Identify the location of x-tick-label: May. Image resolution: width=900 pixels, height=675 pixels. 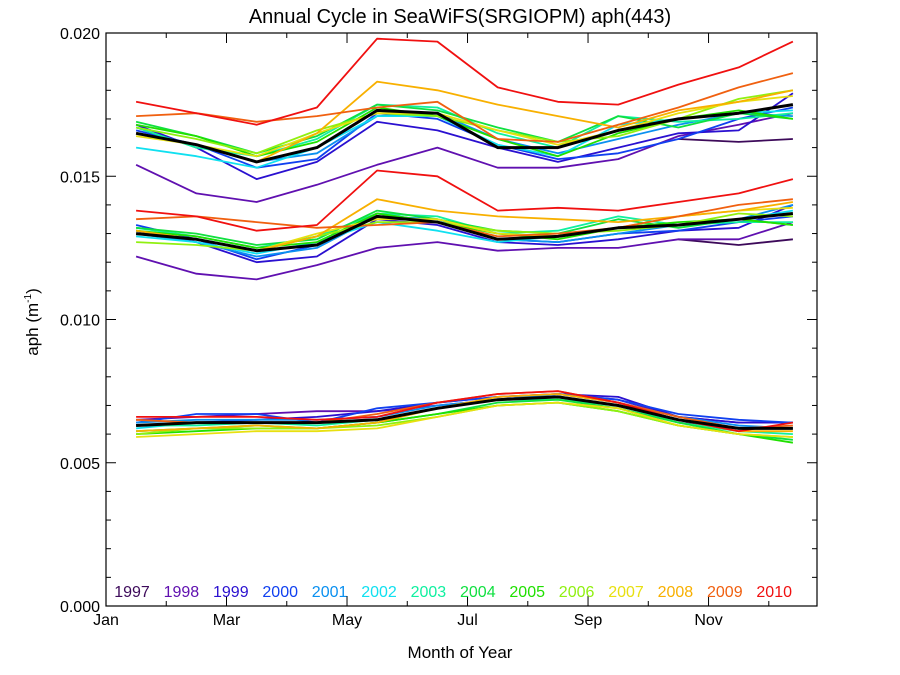
(347, 620).